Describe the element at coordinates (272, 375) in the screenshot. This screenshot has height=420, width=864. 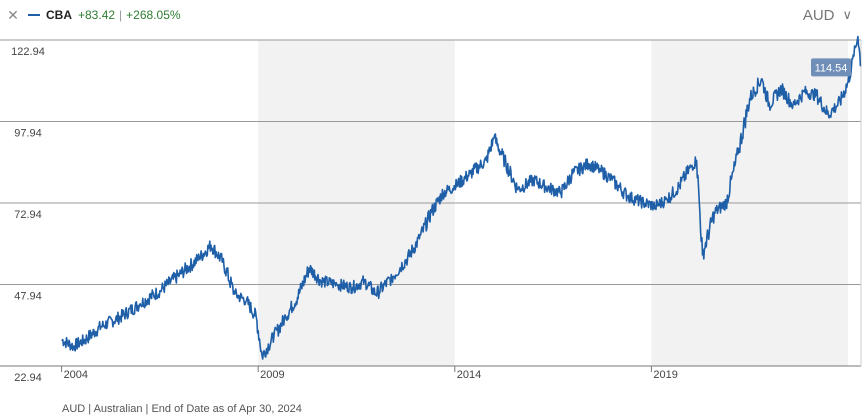
I see `x-tick-label: 2009` at that location.